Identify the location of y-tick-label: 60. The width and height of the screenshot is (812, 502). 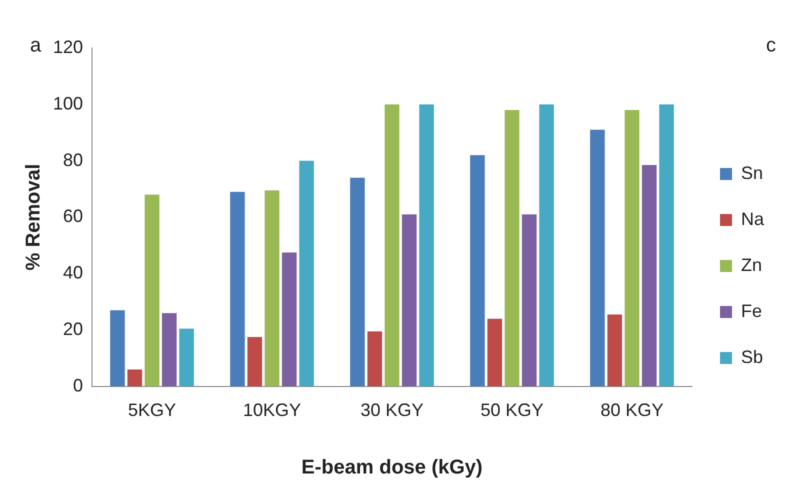
(73, 216).